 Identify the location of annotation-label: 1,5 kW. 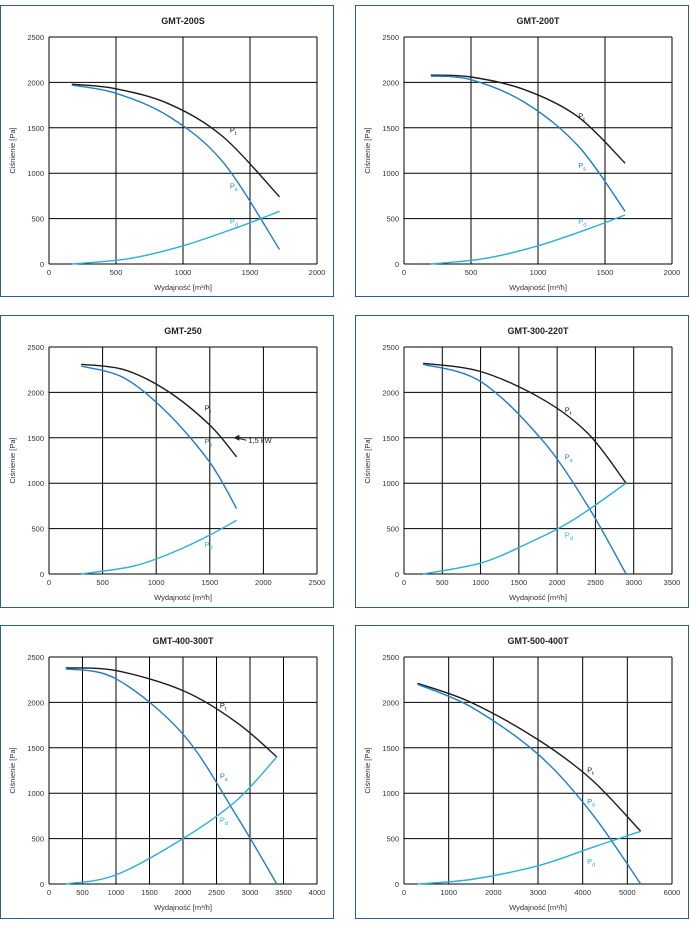
(260, 440).